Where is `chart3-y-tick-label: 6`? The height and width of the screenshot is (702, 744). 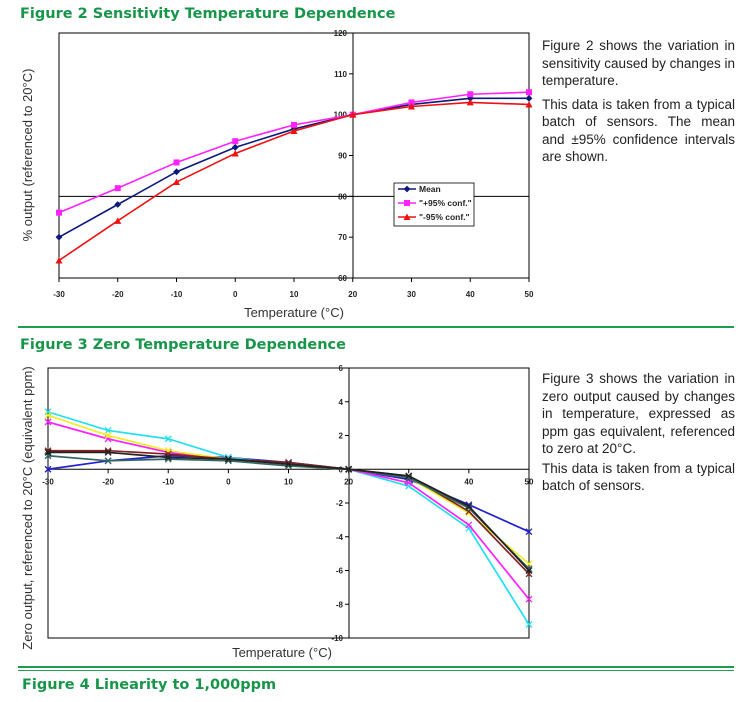
chart3-y-tick-label: 6 is located at coordinates (341, 368).